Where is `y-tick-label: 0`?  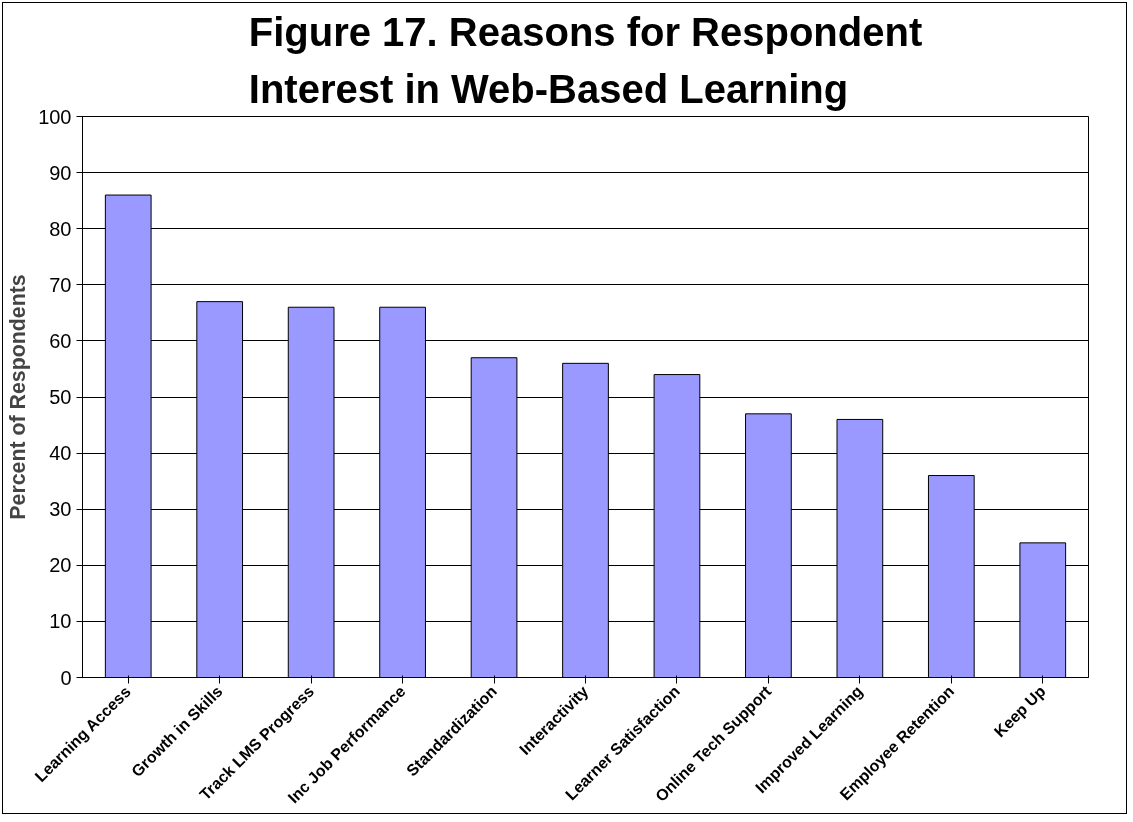 y-tick-label: 0 is located at coordinates (66, 677).